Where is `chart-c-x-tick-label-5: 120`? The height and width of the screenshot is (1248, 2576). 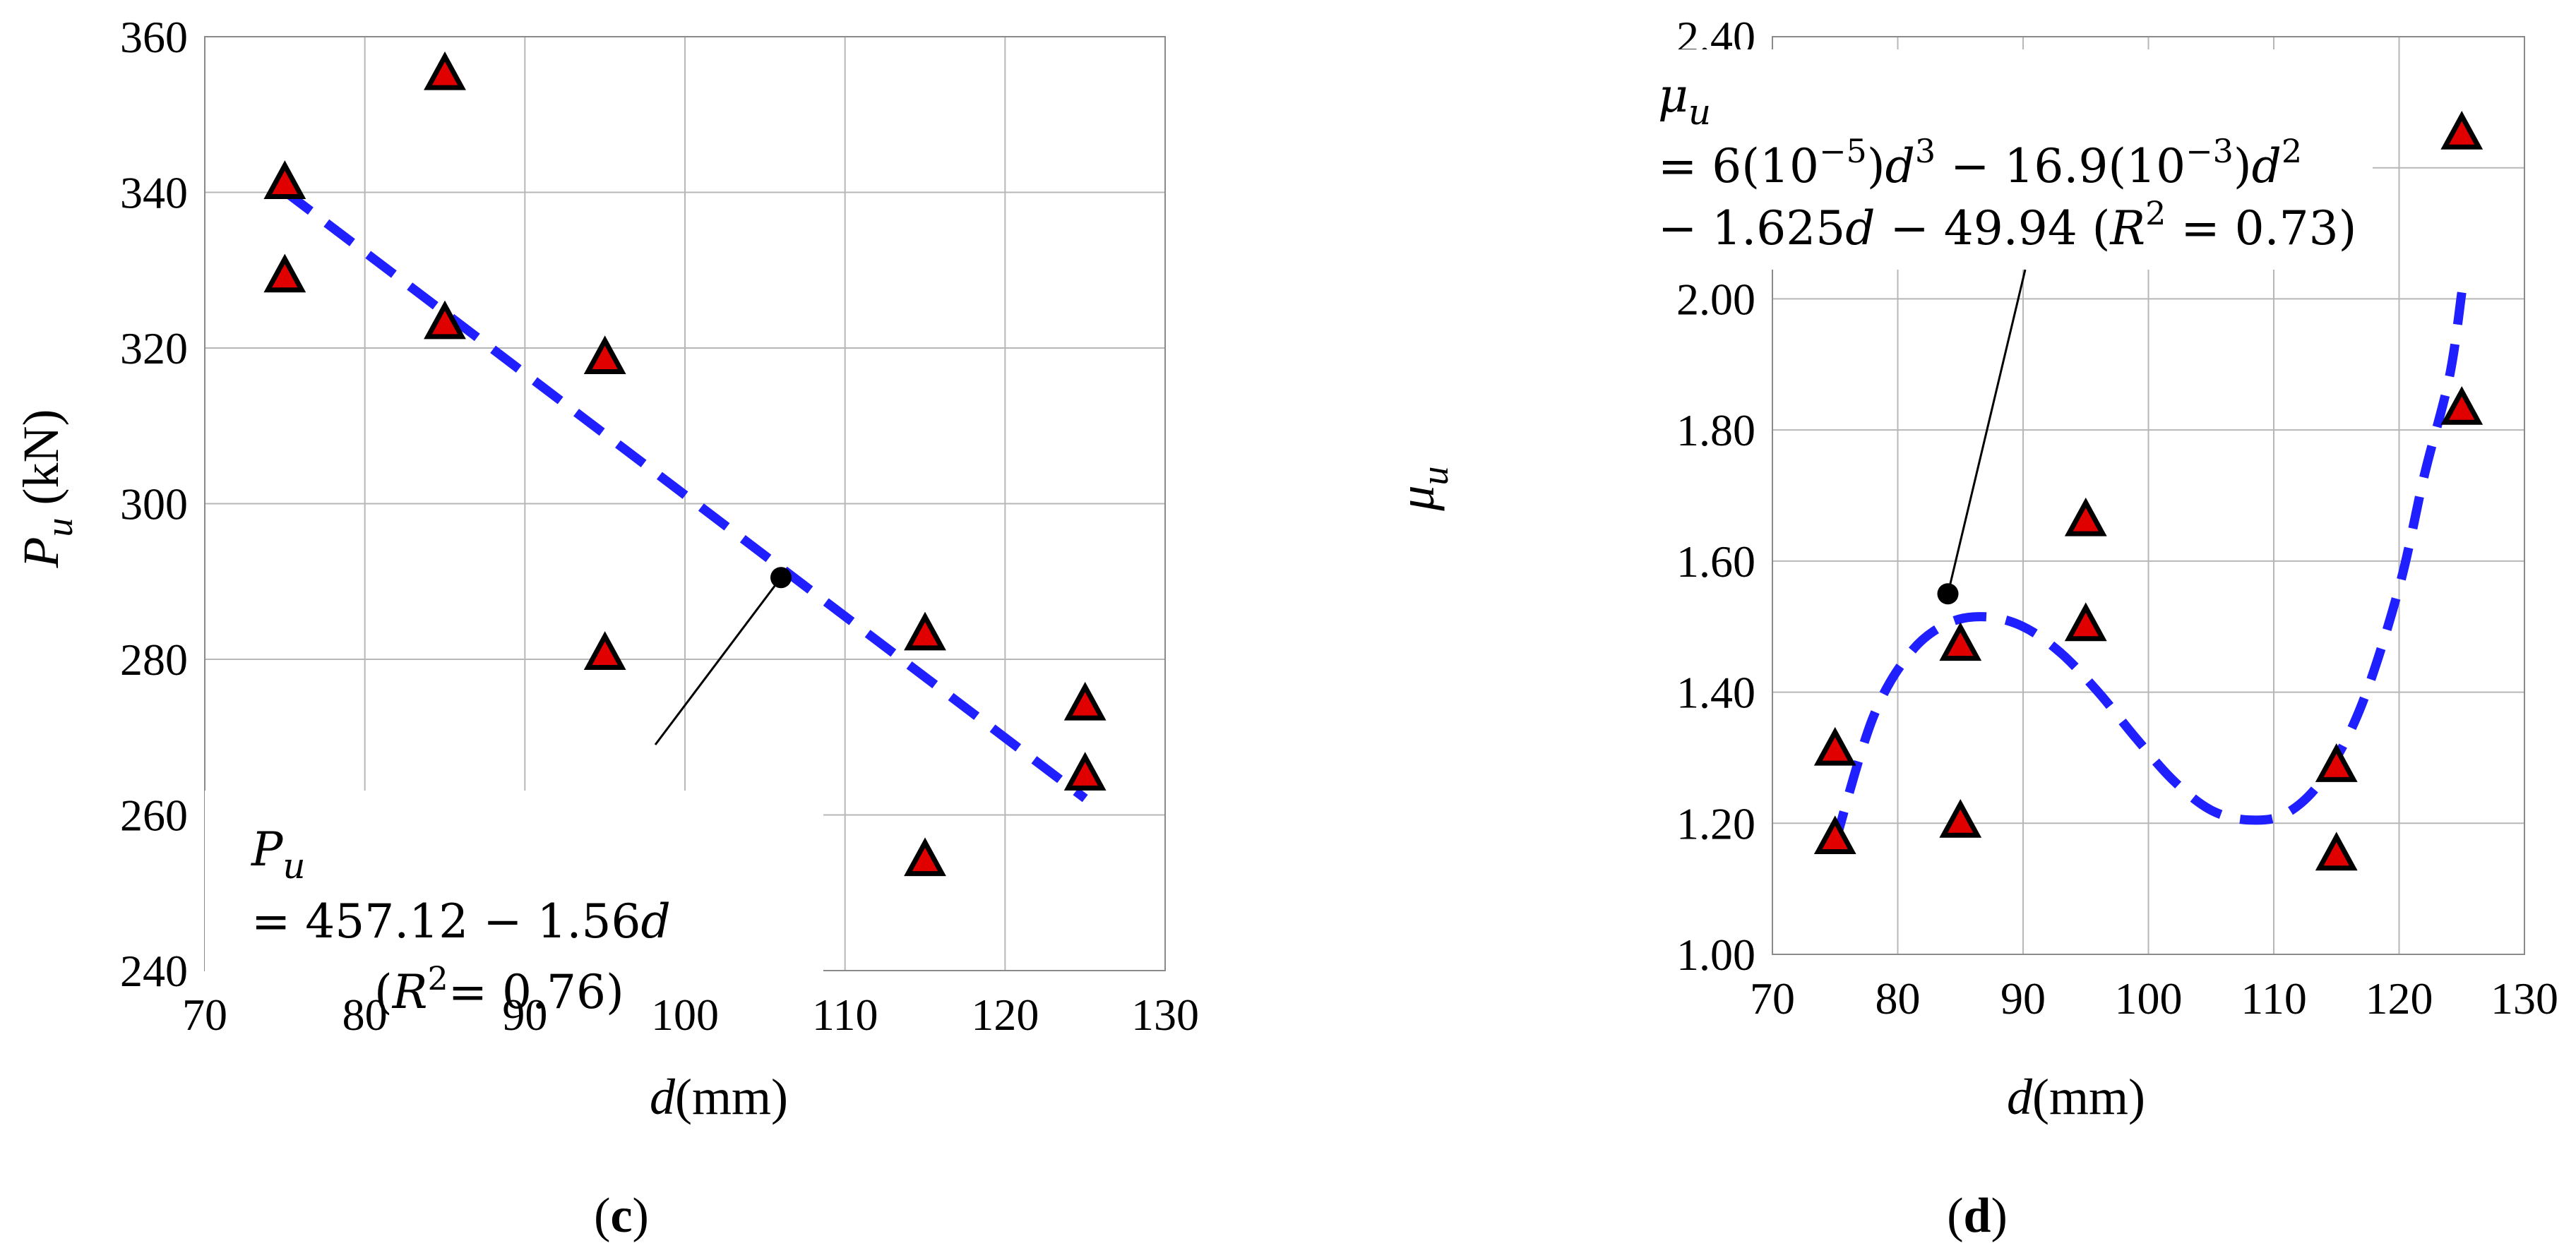 chart-c-x-tick-label-5: 120 is located at coordinates (1005, 1015).